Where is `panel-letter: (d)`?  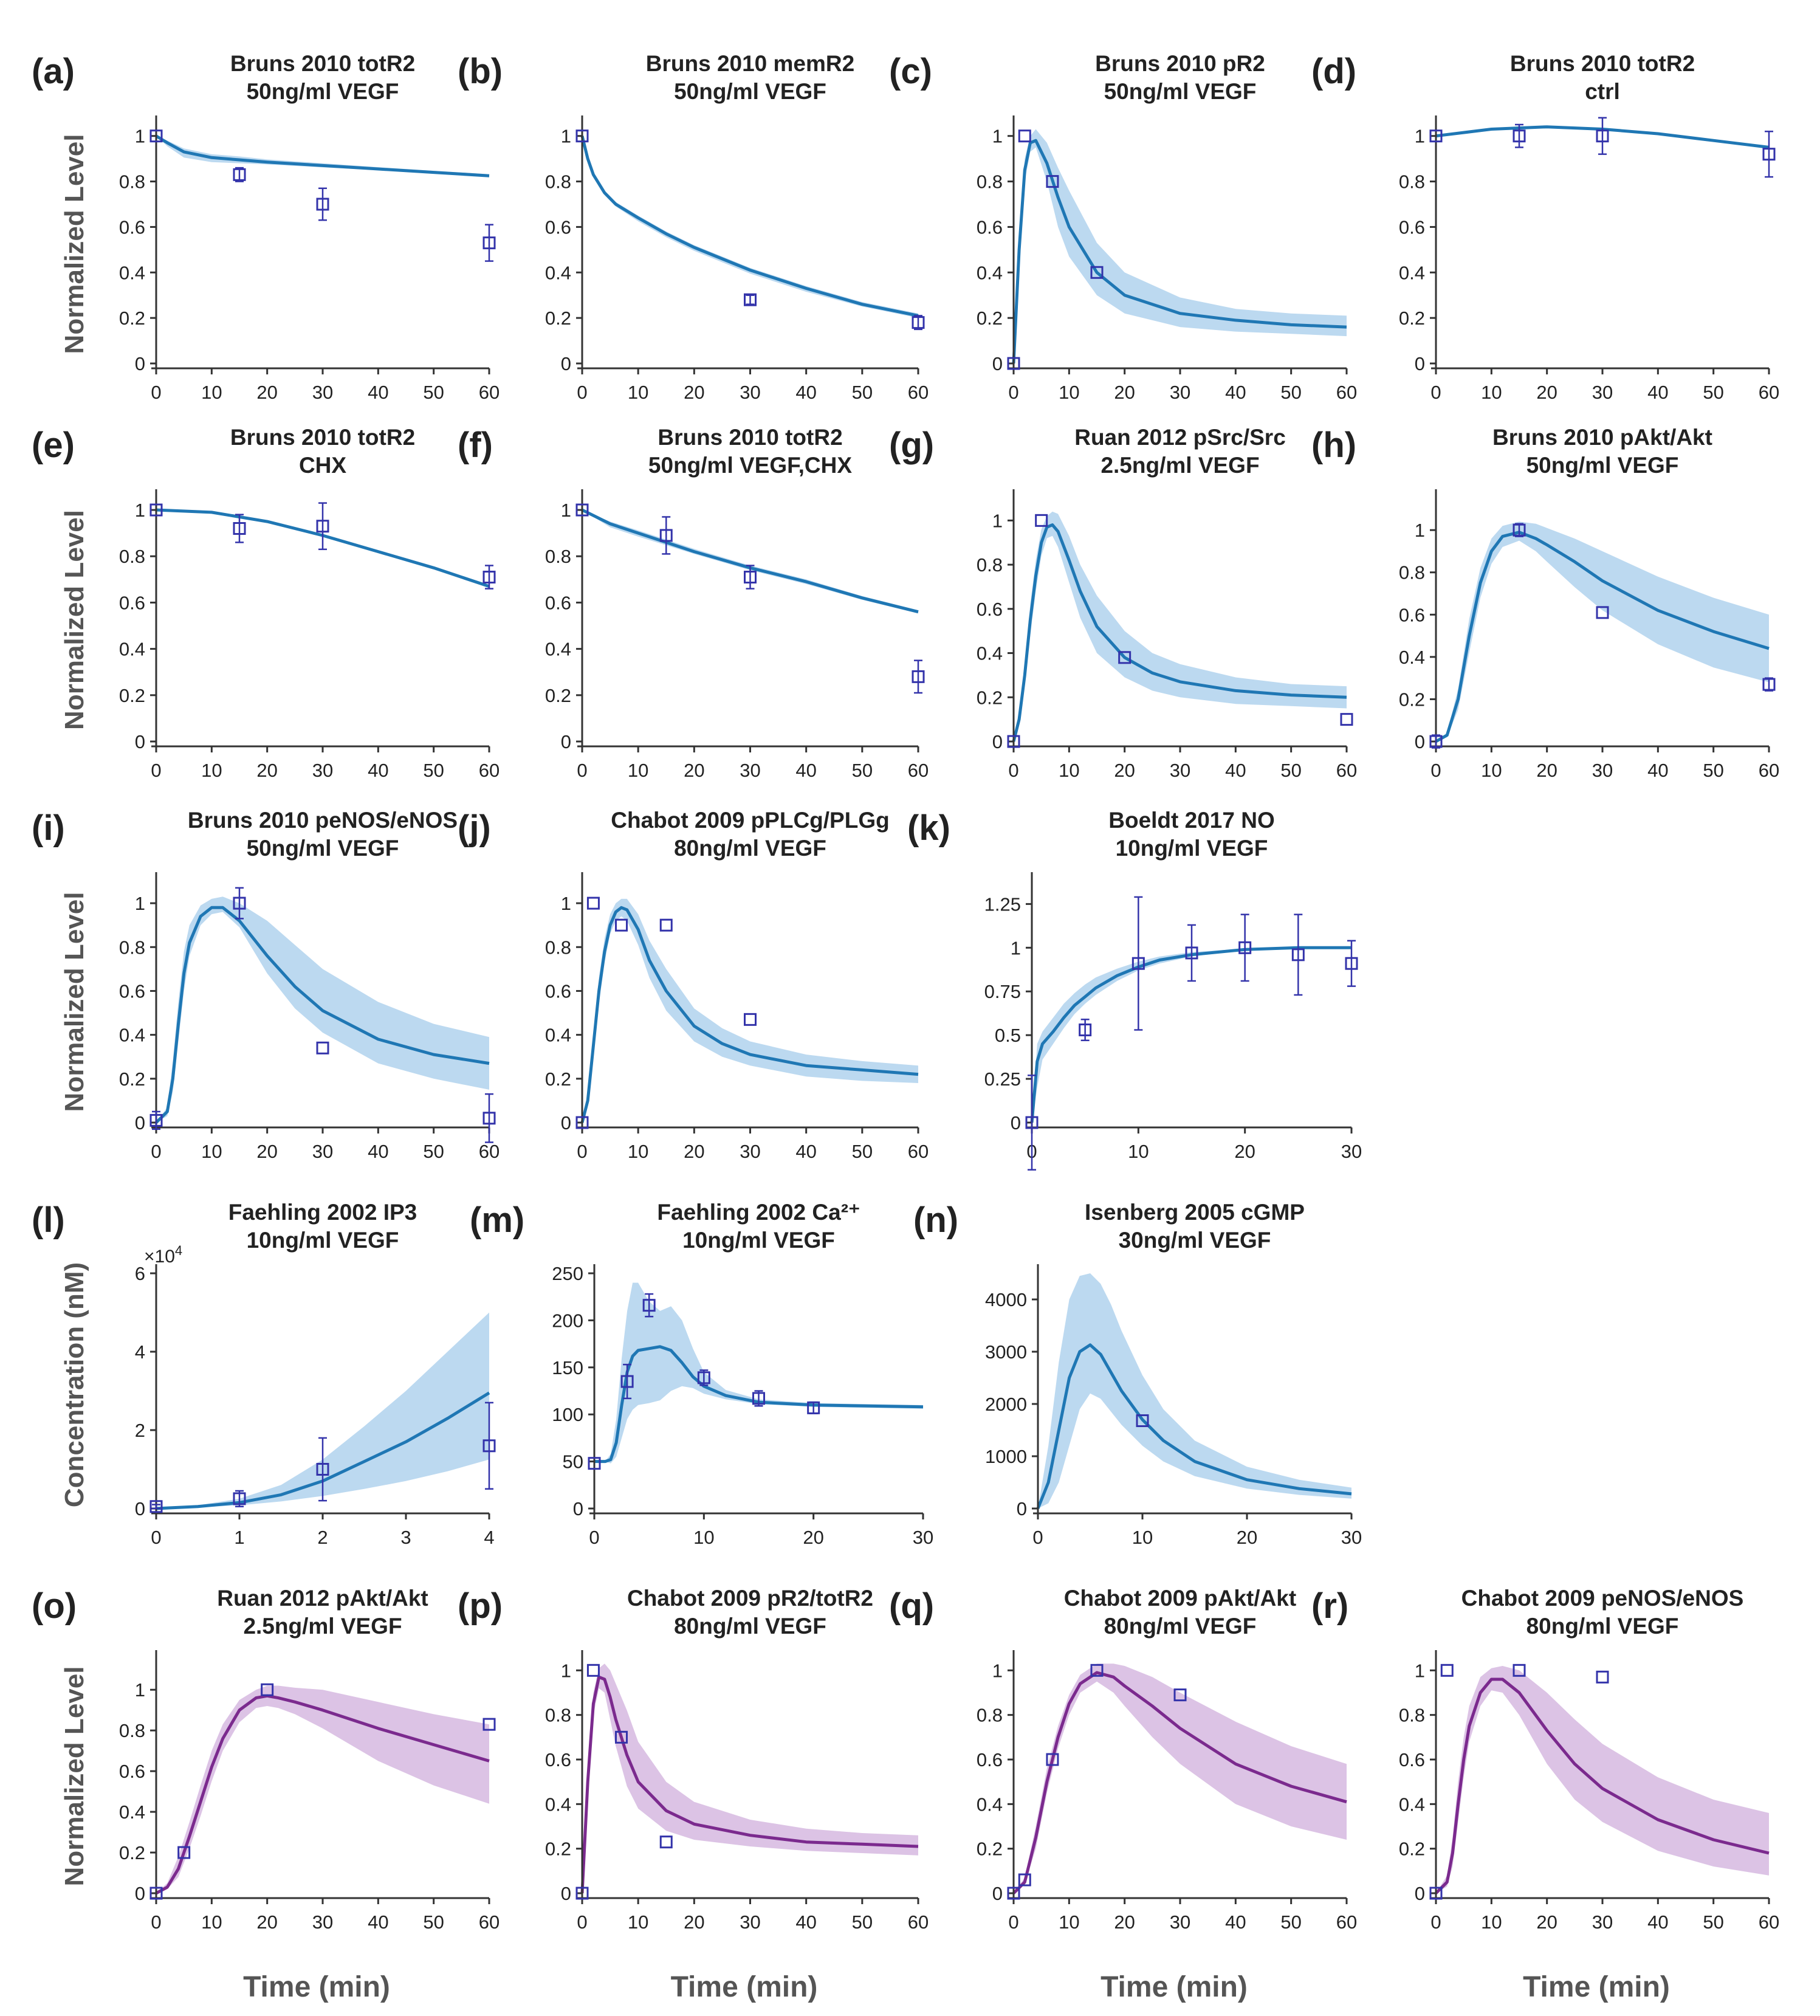
panel-letter: (d) is located at coordinates (1333, 71).